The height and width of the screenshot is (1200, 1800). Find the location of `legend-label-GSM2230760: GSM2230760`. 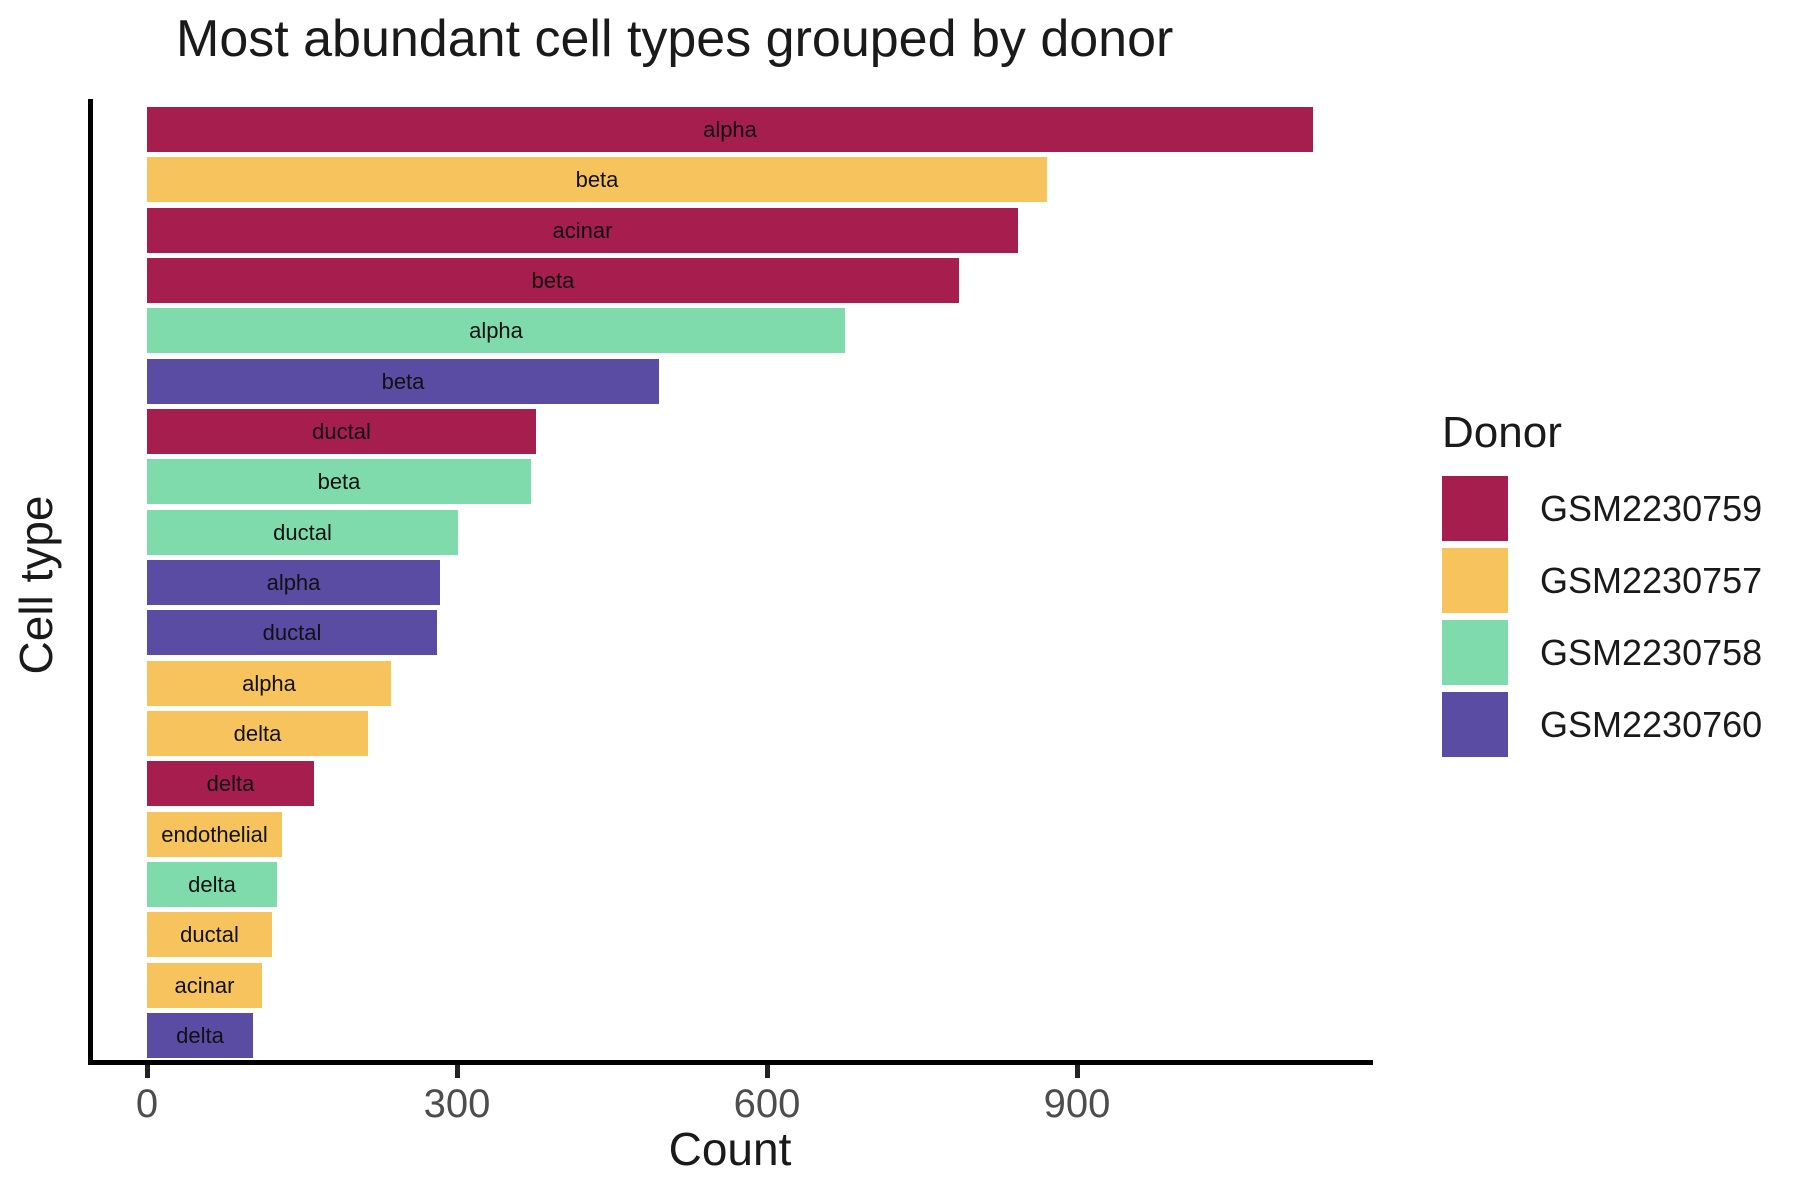

legend-label-GSM2230760: GSM2230760 is located at coordinates (1651, 724).